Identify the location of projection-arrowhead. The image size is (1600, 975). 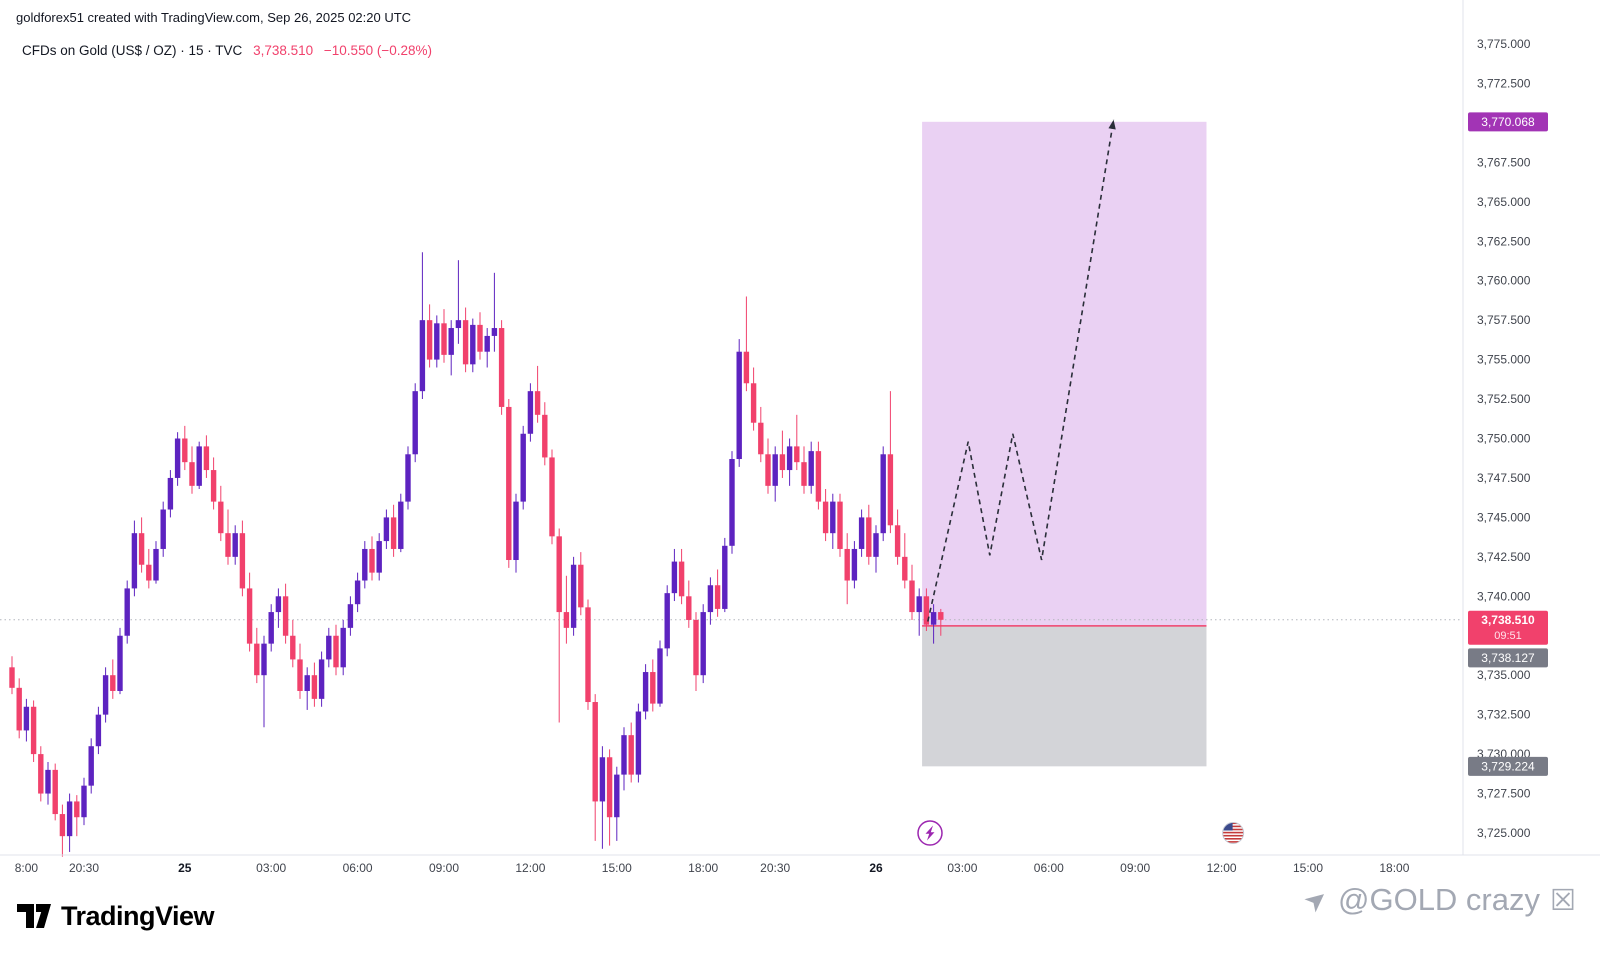
(1112, 124).